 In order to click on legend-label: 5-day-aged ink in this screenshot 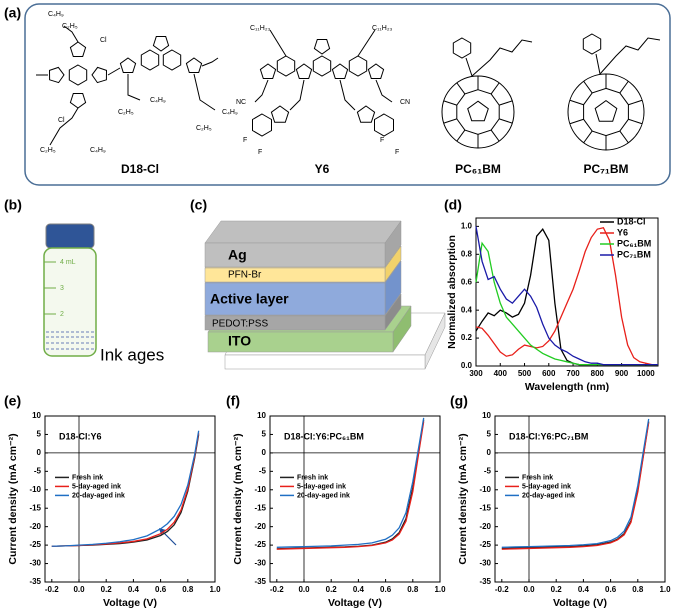, I will do `click(546, 486)`.